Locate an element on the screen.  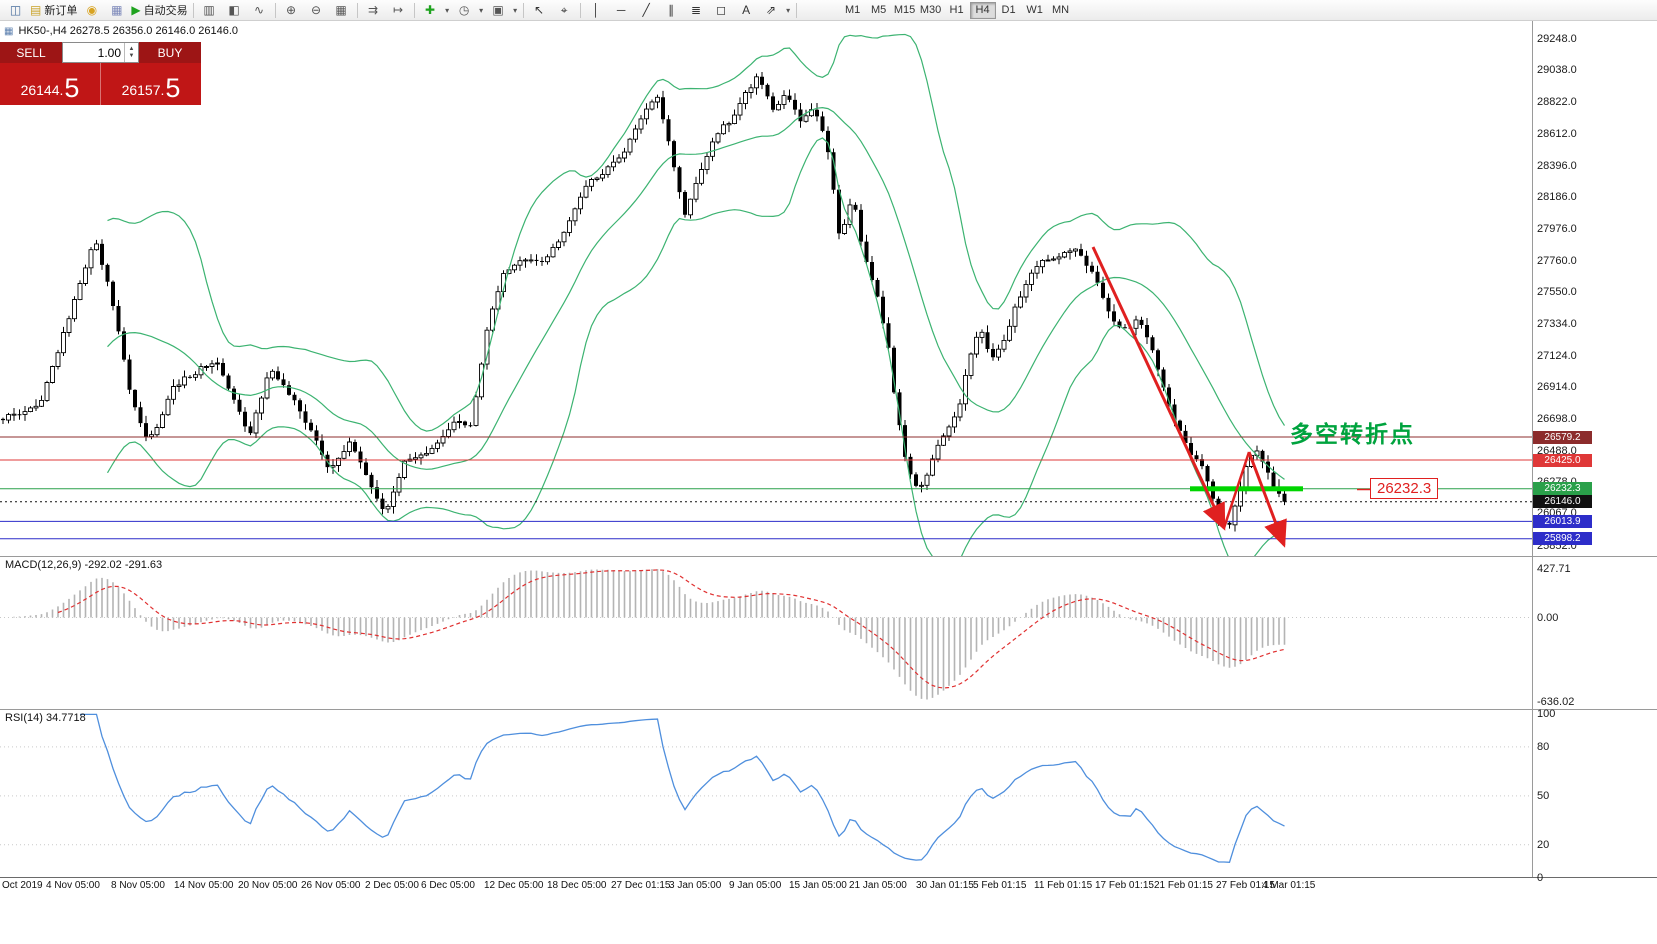
time-axis-label: 27 Feb 01:15 is located at coordinates (1245, 885).